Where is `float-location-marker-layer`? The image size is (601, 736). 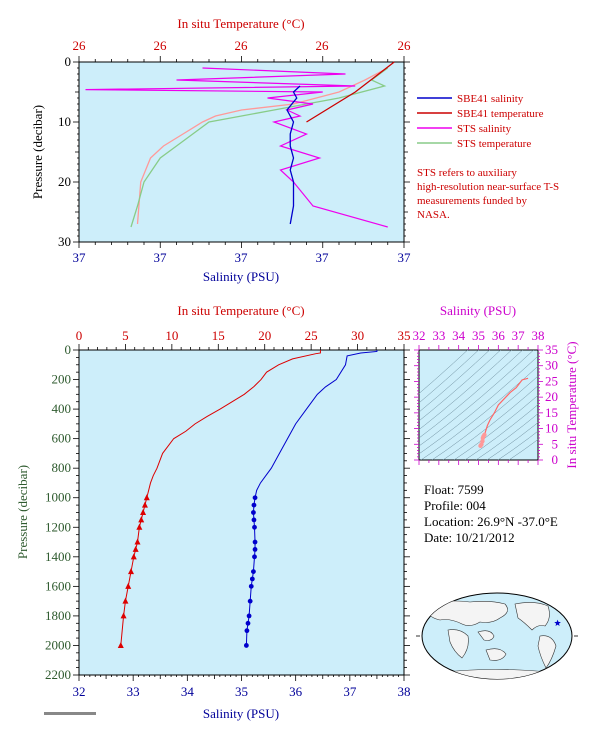
float-location-marker-layer is located at coordinates (557, 622).